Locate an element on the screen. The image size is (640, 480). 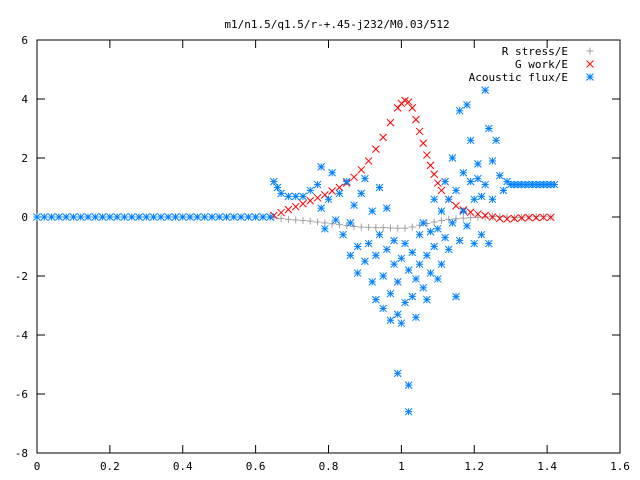
legend-label: G work/E is located at coordinates (541, 64).